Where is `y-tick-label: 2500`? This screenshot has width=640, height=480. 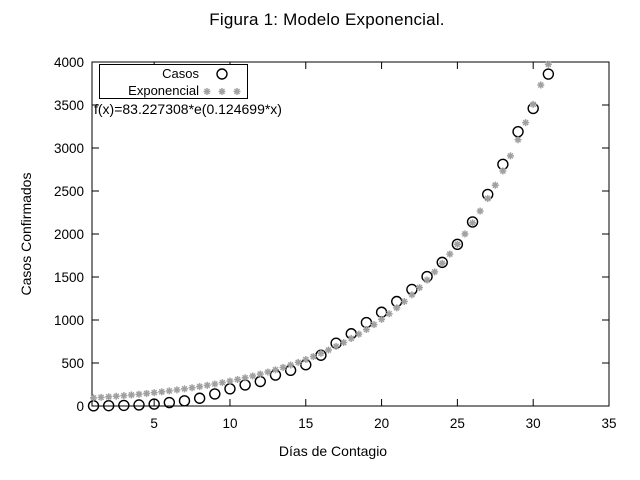 y-tick-label: 2500 is located at coordinates (69, 191).